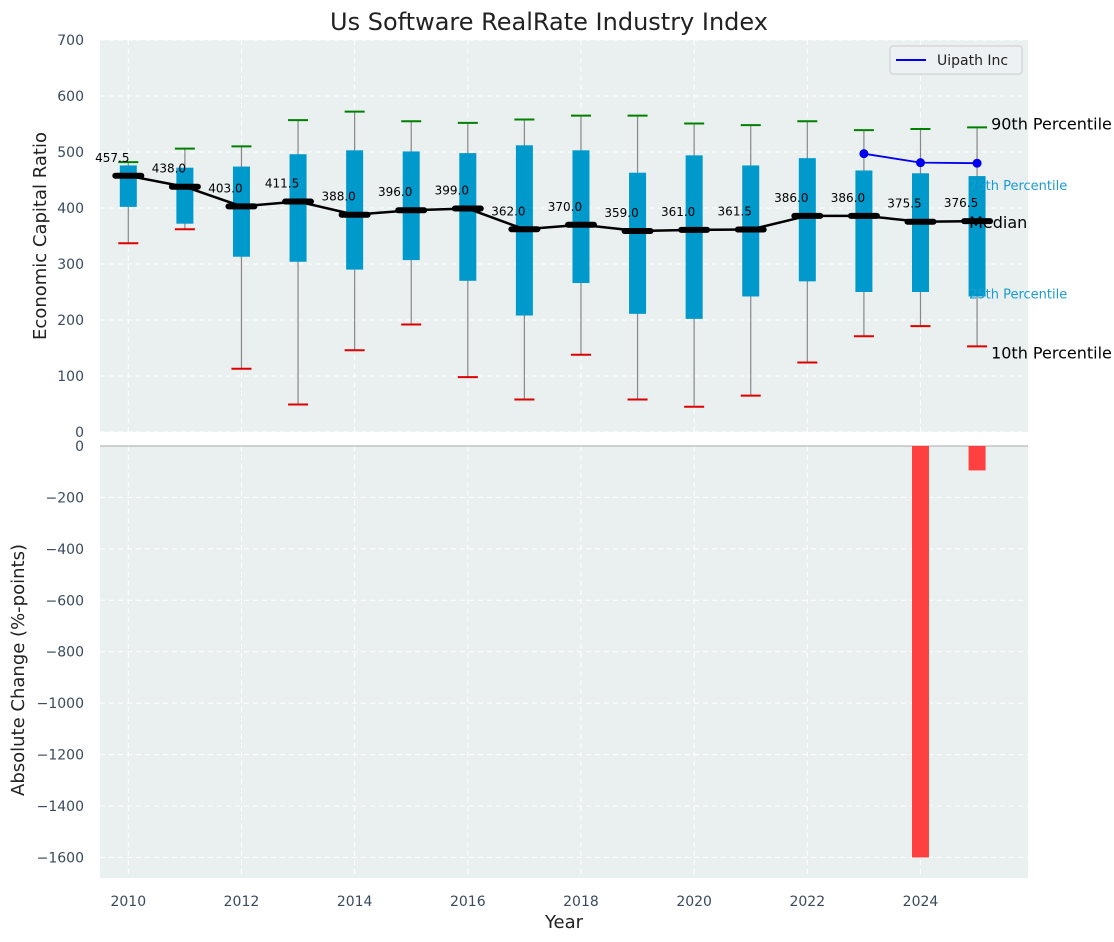 The height and width of the screenshot is (942, 1114). Describe the element at coordinates (807, 902) in the screenshot. I see `x-tick-label: 2022` at that location.